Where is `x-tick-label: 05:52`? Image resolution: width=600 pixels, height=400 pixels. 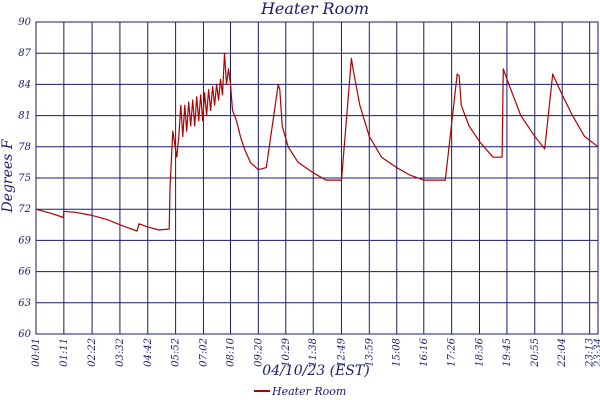 x-tick-label: 05:52 is located at coordinates (176, 352).